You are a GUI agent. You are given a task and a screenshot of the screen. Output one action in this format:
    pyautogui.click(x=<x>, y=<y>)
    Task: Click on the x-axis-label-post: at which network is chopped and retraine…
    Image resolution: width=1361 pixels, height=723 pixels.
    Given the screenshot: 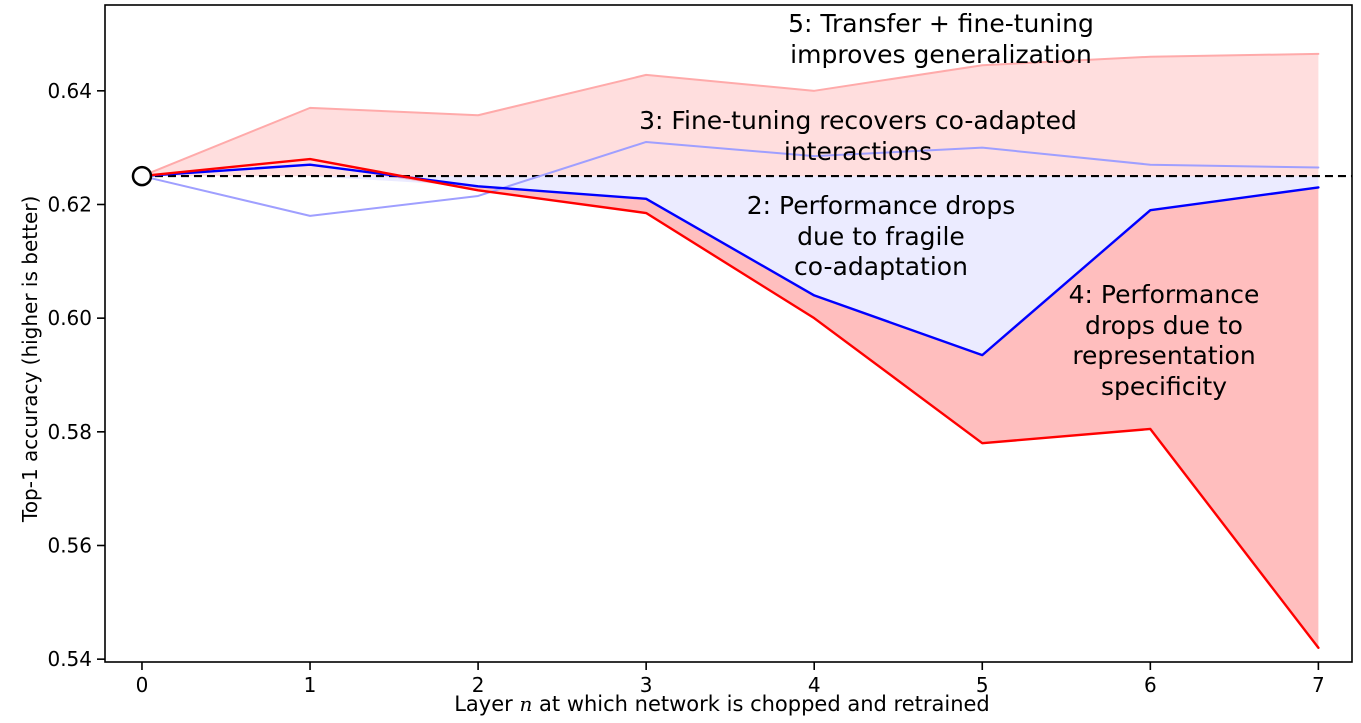 What is the action you would take?
    pyautogui.click(x=761, y=704)
    